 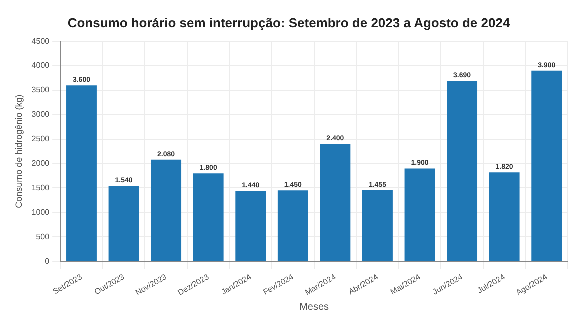 What do you see at coordinates (41, 41) in the screenshot?
I see `y-tick-label: 4500` at bounding box center [41, 41].